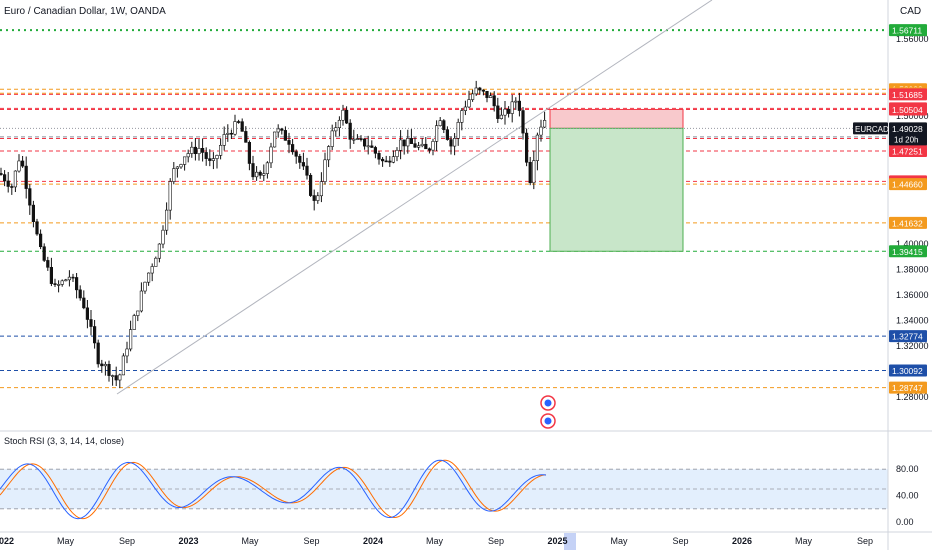 This screenshot has width=932, height=550. Describe the element at coordinates (742, 541) in the screenshot. I see `time-tick-label: 2026` at that location.